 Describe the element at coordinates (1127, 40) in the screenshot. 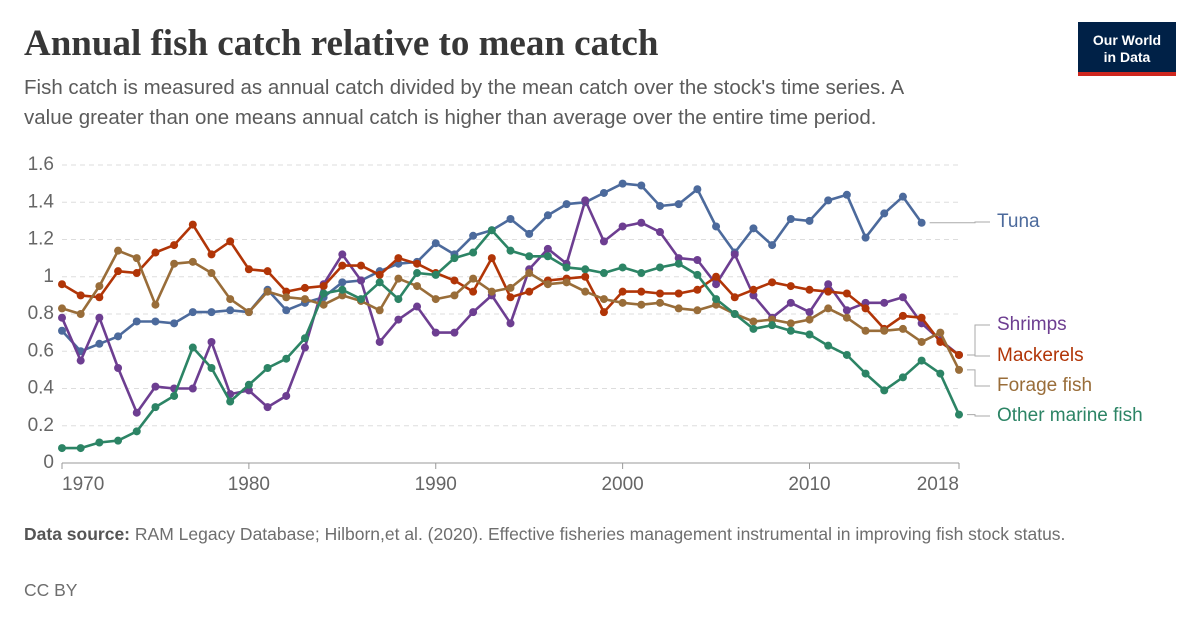

I see `logo-text: Our World` at that location.